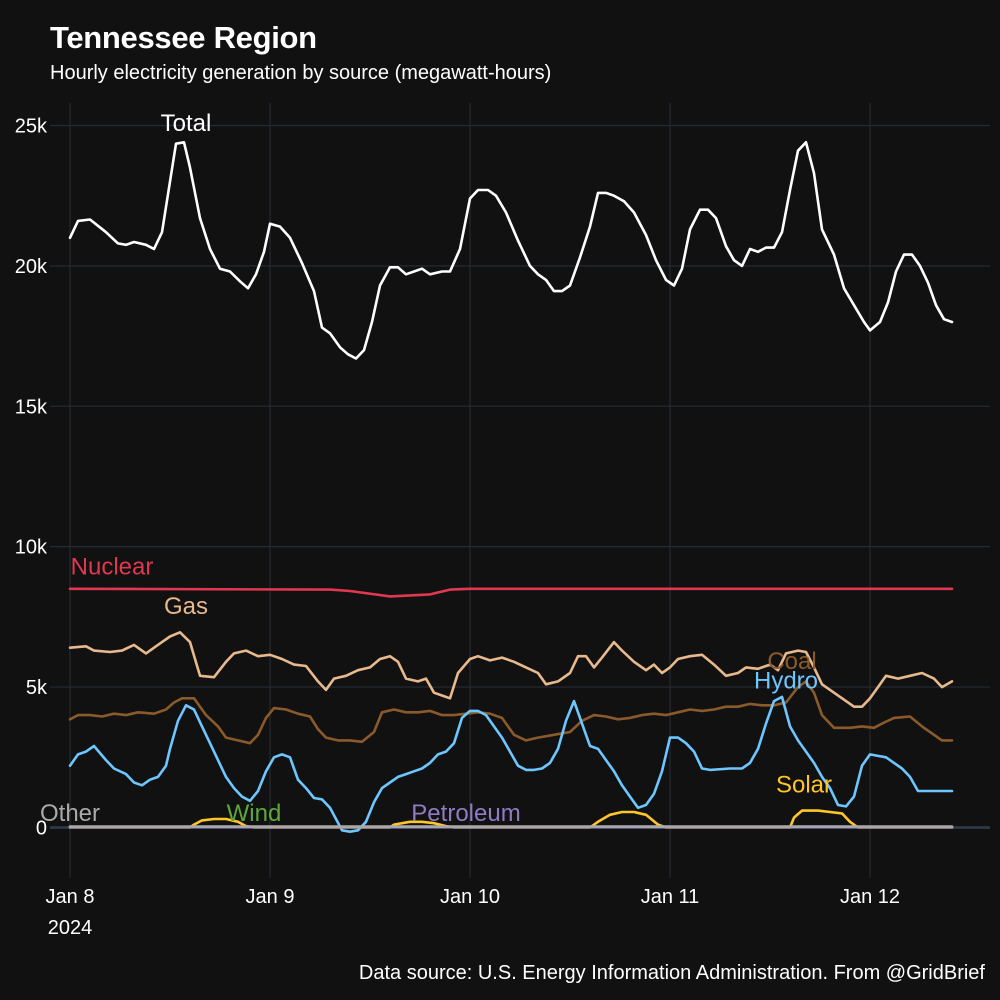  What do you see at coordinates (70, 897) in the screenshot?
I see `x-tick-label: Jan 8` at bounding box center [70, 897].